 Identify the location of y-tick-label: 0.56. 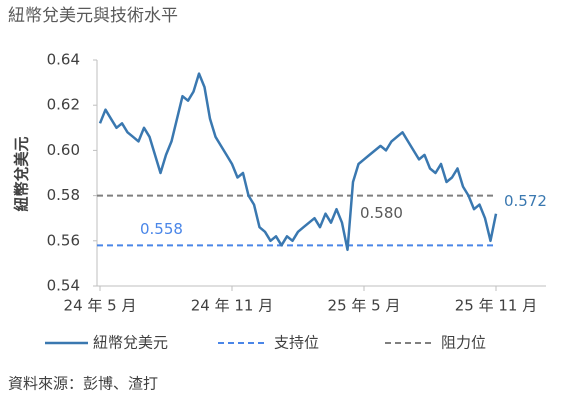
(63, 240).